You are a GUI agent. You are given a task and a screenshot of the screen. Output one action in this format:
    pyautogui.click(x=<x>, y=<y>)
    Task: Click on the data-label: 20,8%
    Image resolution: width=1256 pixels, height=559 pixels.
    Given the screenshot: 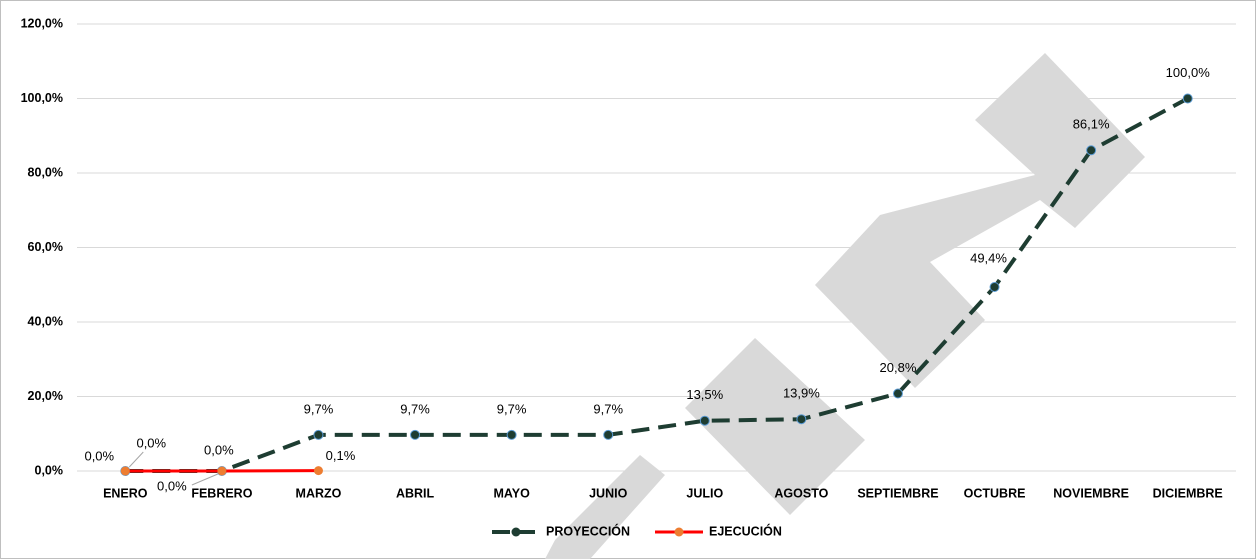 What is the action you would take?
    pyautogui.click(x=898, y=367)
    